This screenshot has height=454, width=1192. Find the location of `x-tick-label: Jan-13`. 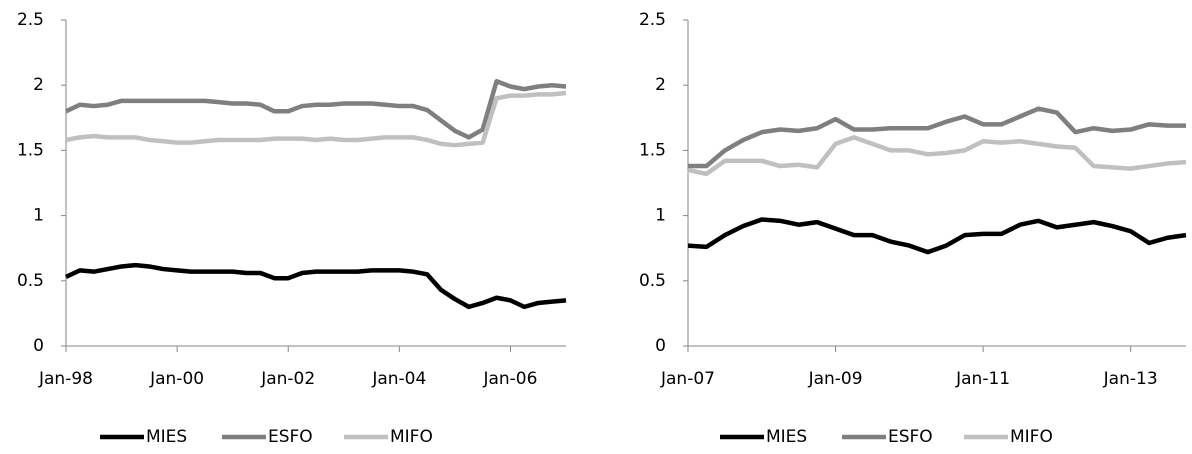

x-tick-label: Jan-13 is located at coordinates (1130, 379).